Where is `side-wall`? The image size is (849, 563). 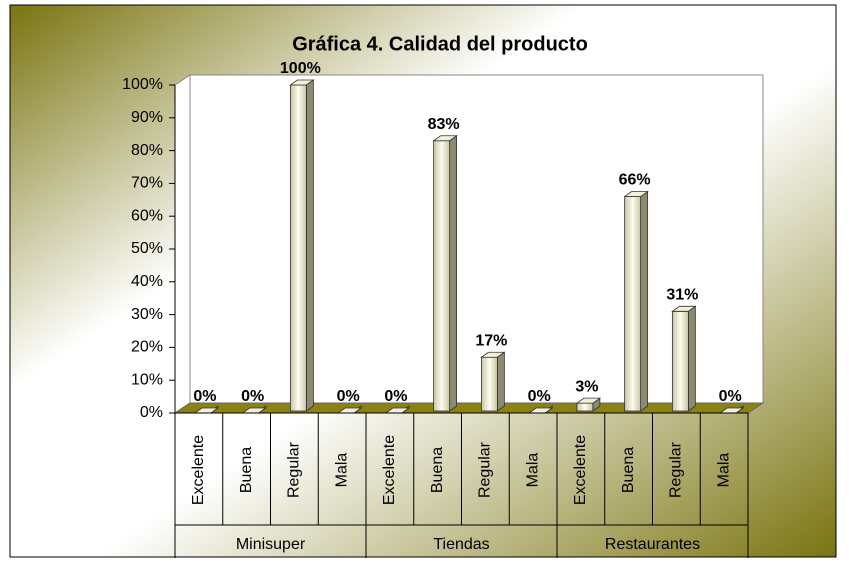
side-wall is located at coordinates (182, 244).